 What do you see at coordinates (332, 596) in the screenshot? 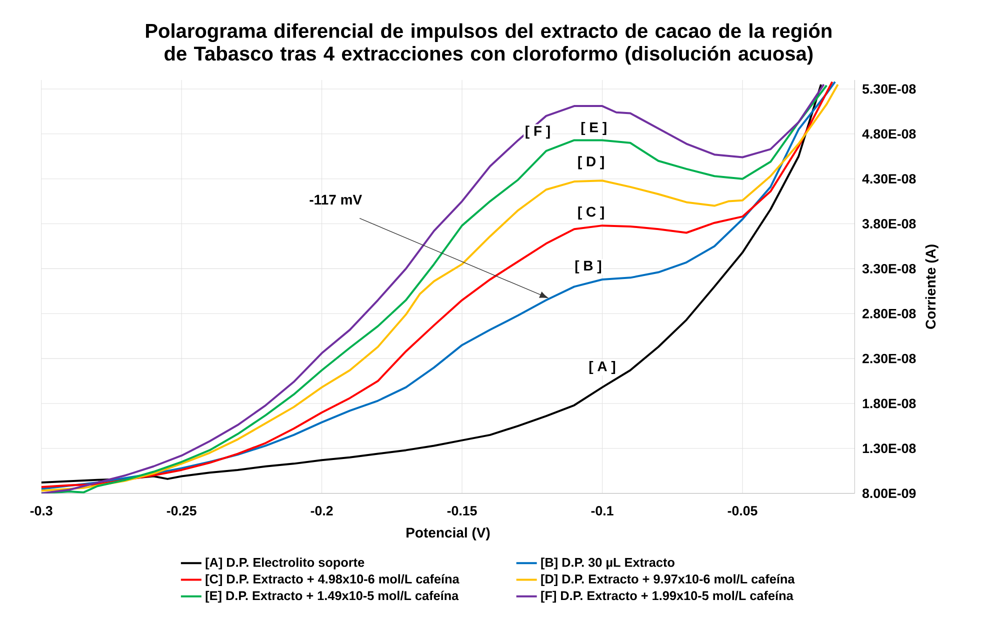
I see `legend-label: [E] D.P. Extracto + 1.49x10-5 mol/L cafeína` at bounding box center [332, 596].